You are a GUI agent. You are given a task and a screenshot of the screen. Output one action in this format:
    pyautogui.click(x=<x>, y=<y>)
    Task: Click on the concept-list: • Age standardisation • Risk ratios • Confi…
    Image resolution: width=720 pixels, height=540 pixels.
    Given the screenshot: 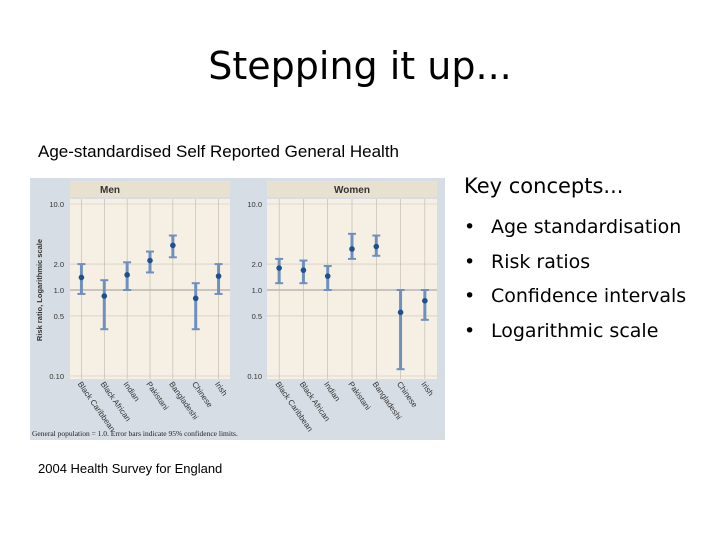 What is the action you would take?
    pyautogui.click(x=575, y=279)
    